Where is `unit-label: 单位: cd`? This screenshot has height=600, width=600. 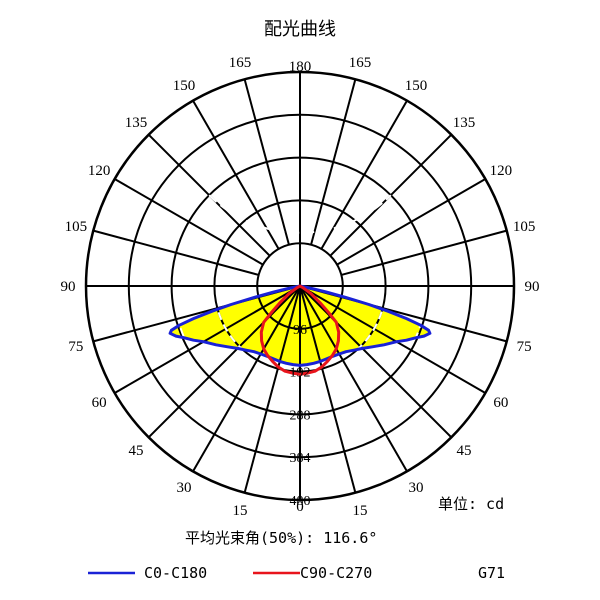
unit-label: 单位: cd is located at coordinates (471, 504).